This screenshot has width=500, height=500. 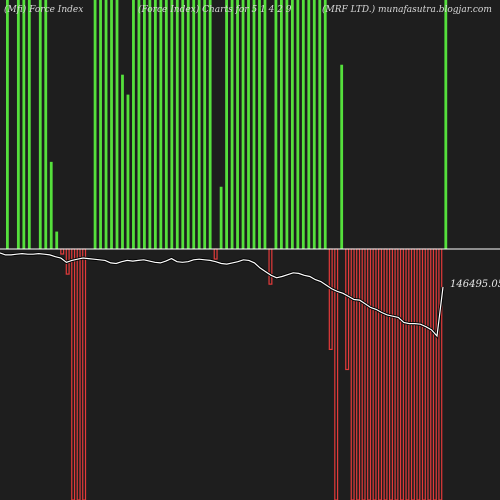 I want to click on header-center: (Force Index) Charts for 5 1 4 2 9, so click(x=215, y=9).